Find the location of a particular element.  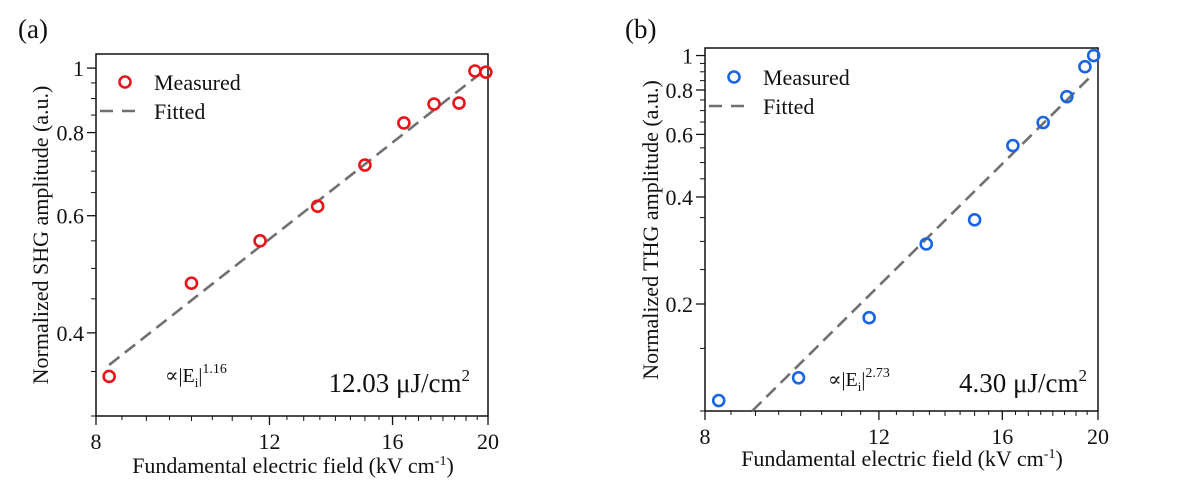

fluence-label: 4.30 μJ/cm2 is located at coordinates (1023, 382).